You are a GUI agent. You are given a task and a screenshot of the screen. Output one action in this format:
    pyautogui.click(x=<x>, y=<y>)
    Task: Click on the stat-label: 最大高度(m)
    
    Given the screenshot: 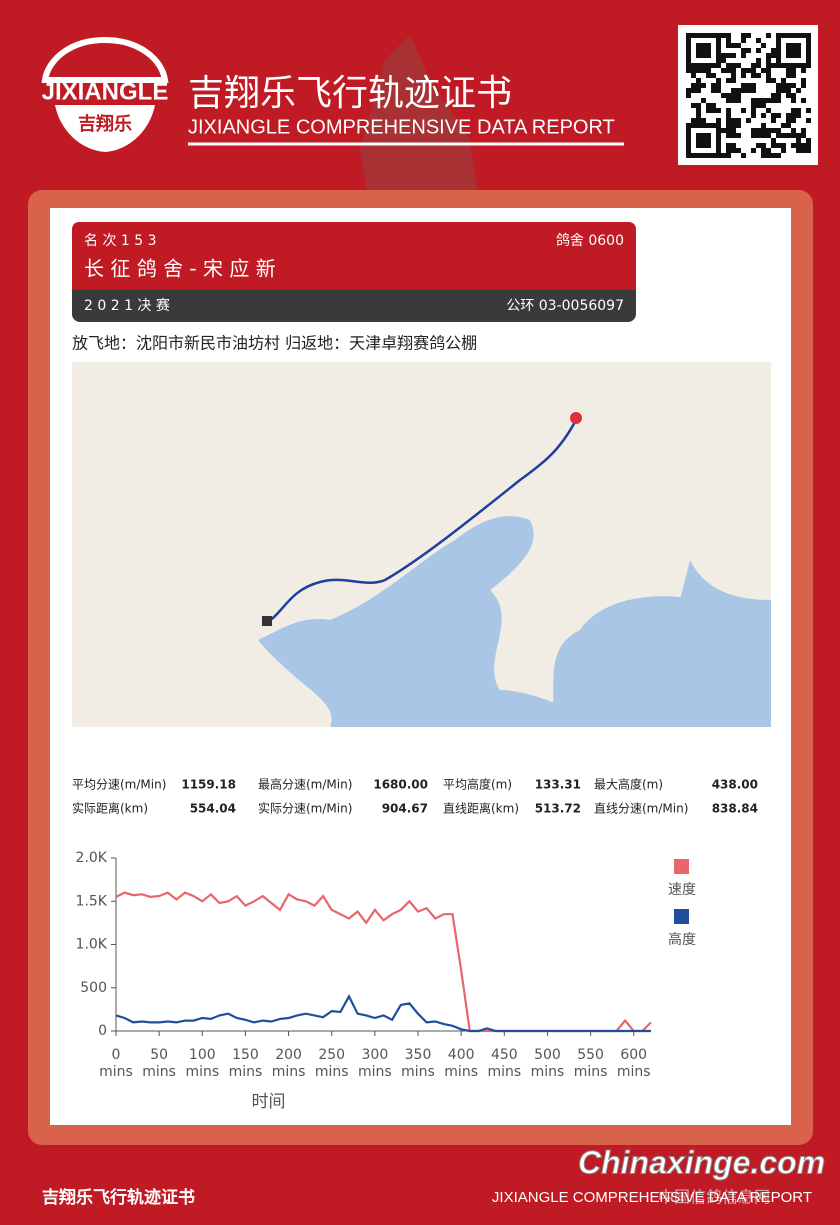 What is the action you would take?
    pyautogui.click(x=628, y=784)
    